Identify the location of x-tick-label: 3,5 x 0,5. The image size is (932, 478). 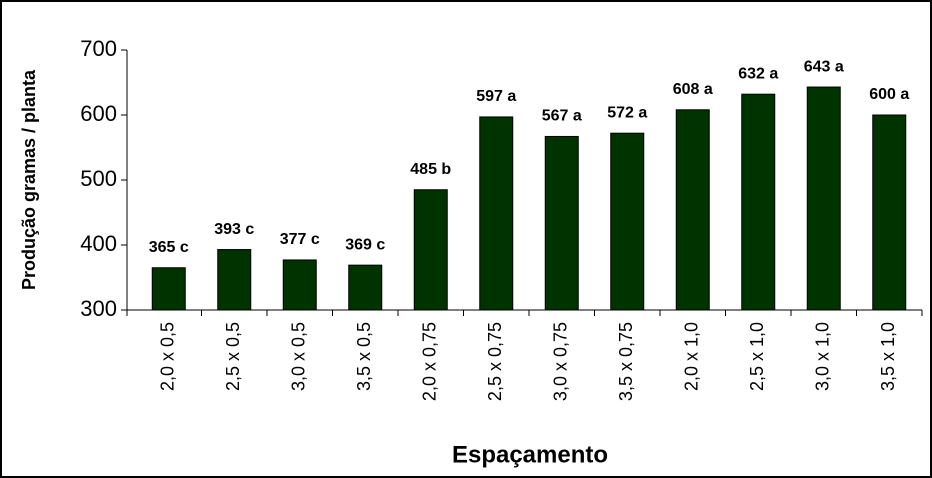
(364, 356).